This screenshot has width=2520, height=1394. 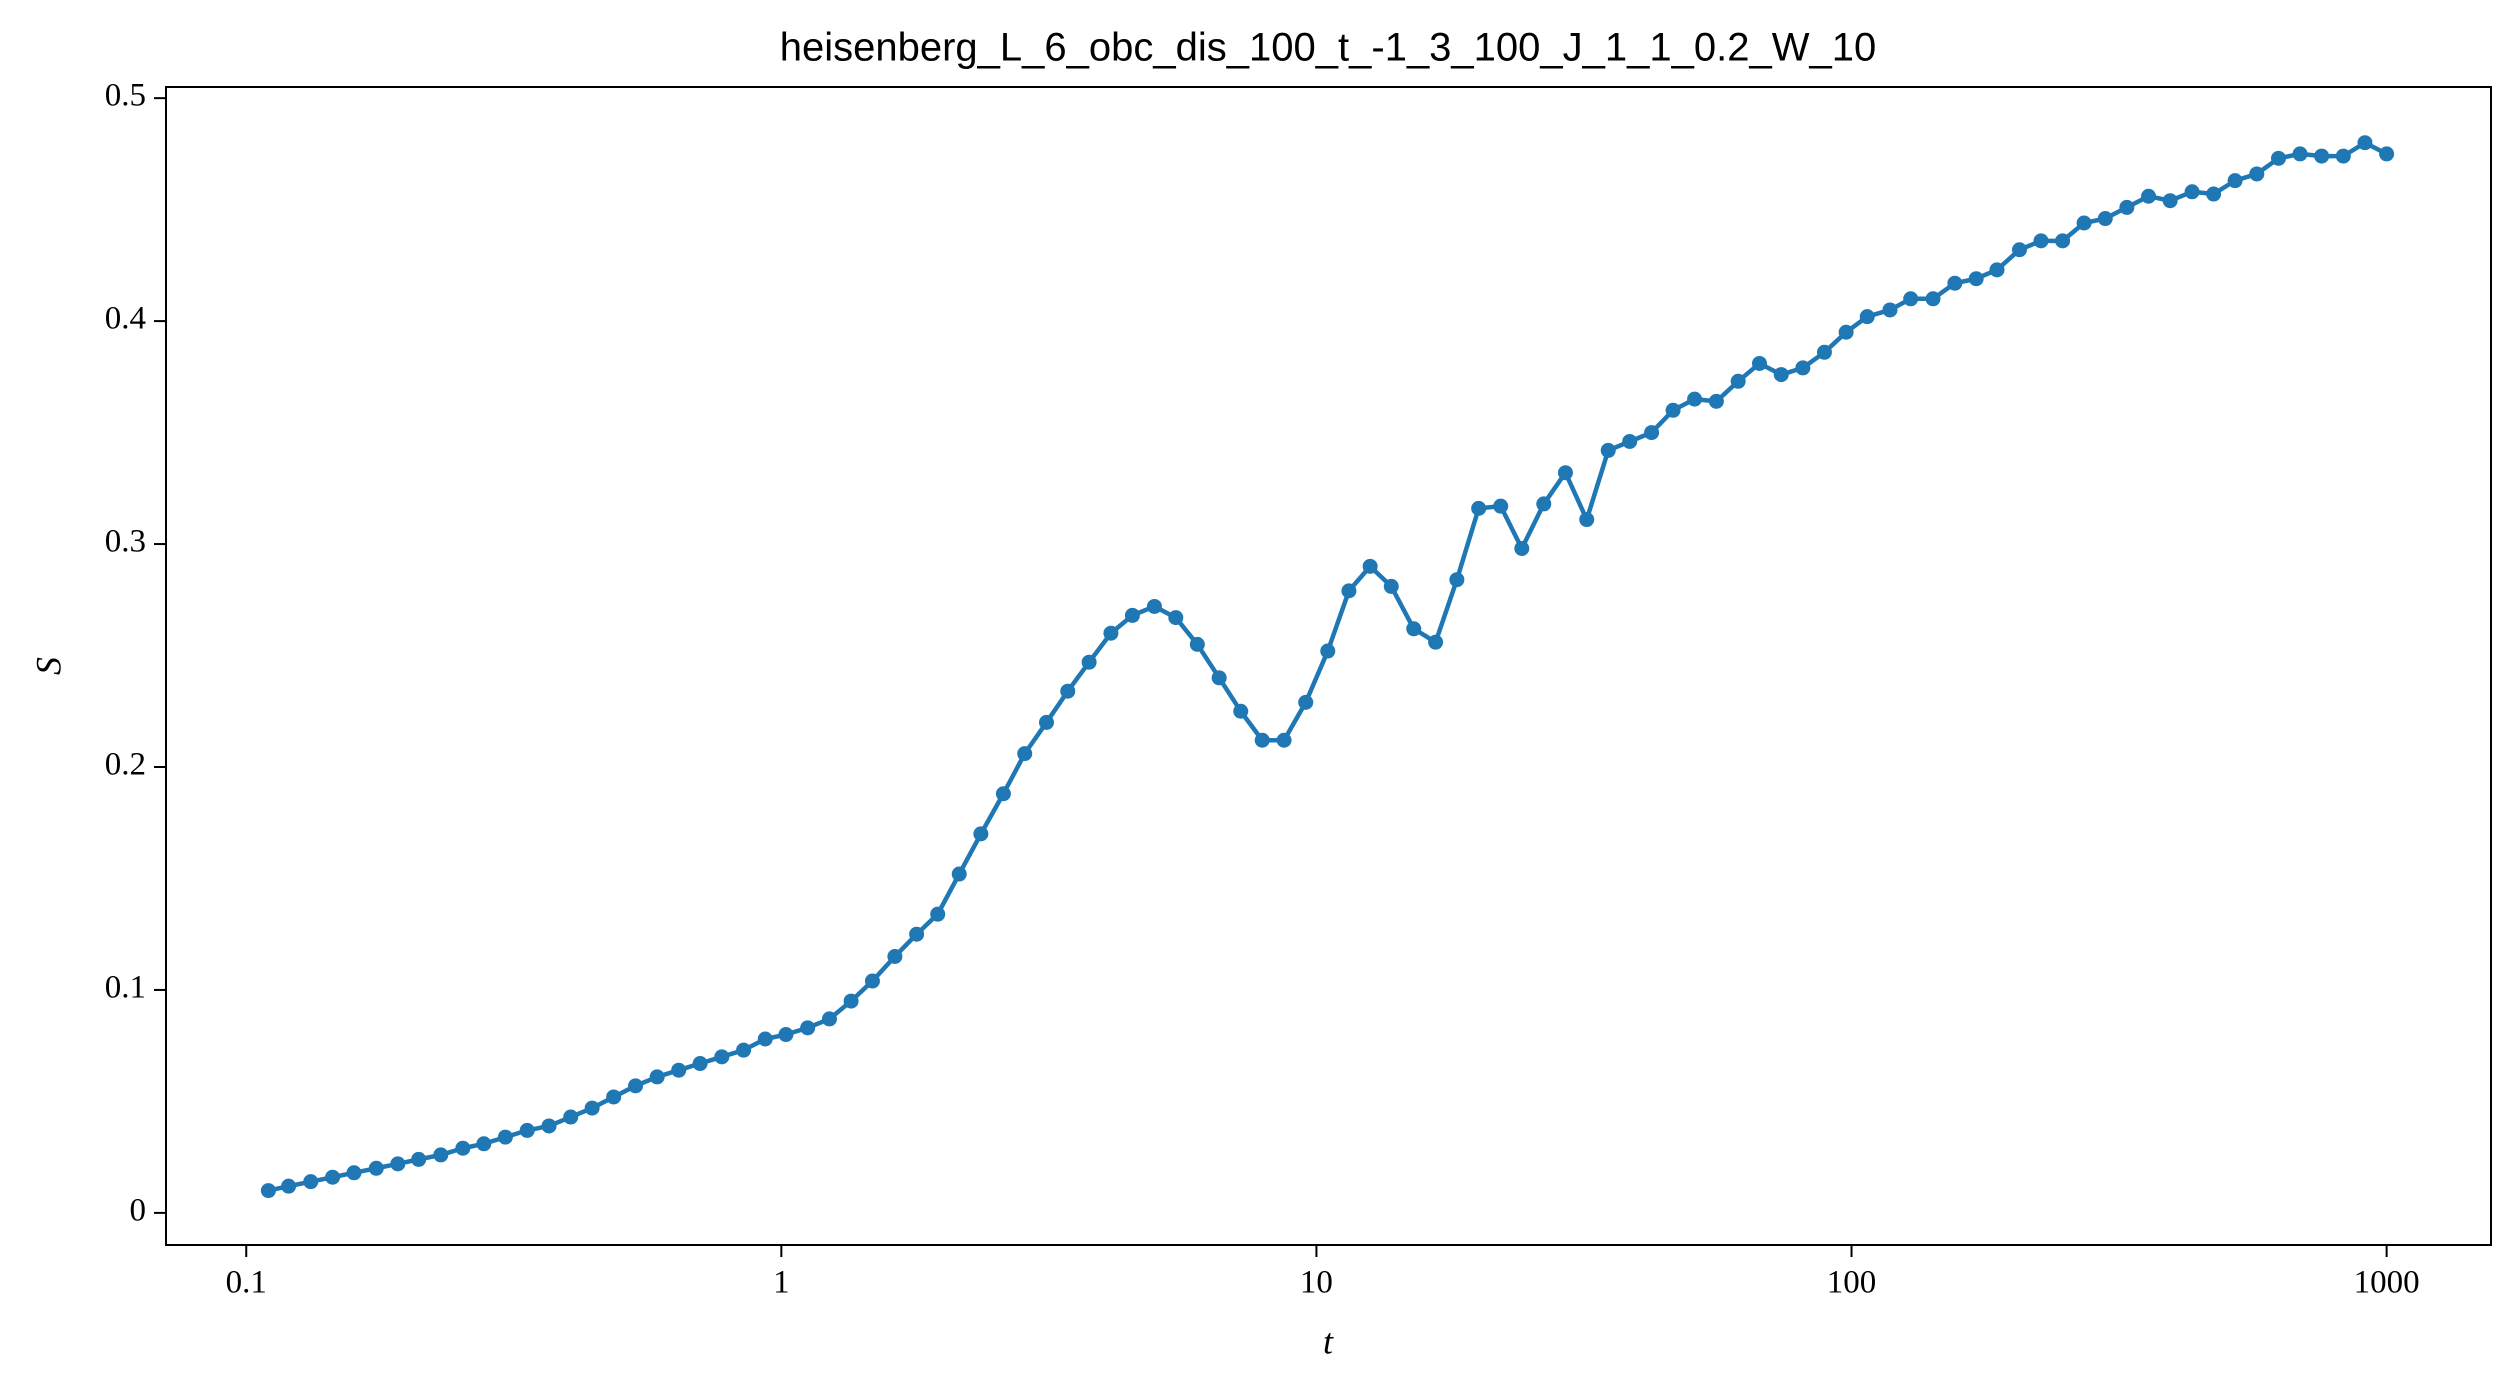 I want to click on x-tick-label: 1, so click(x=781, y=1283).